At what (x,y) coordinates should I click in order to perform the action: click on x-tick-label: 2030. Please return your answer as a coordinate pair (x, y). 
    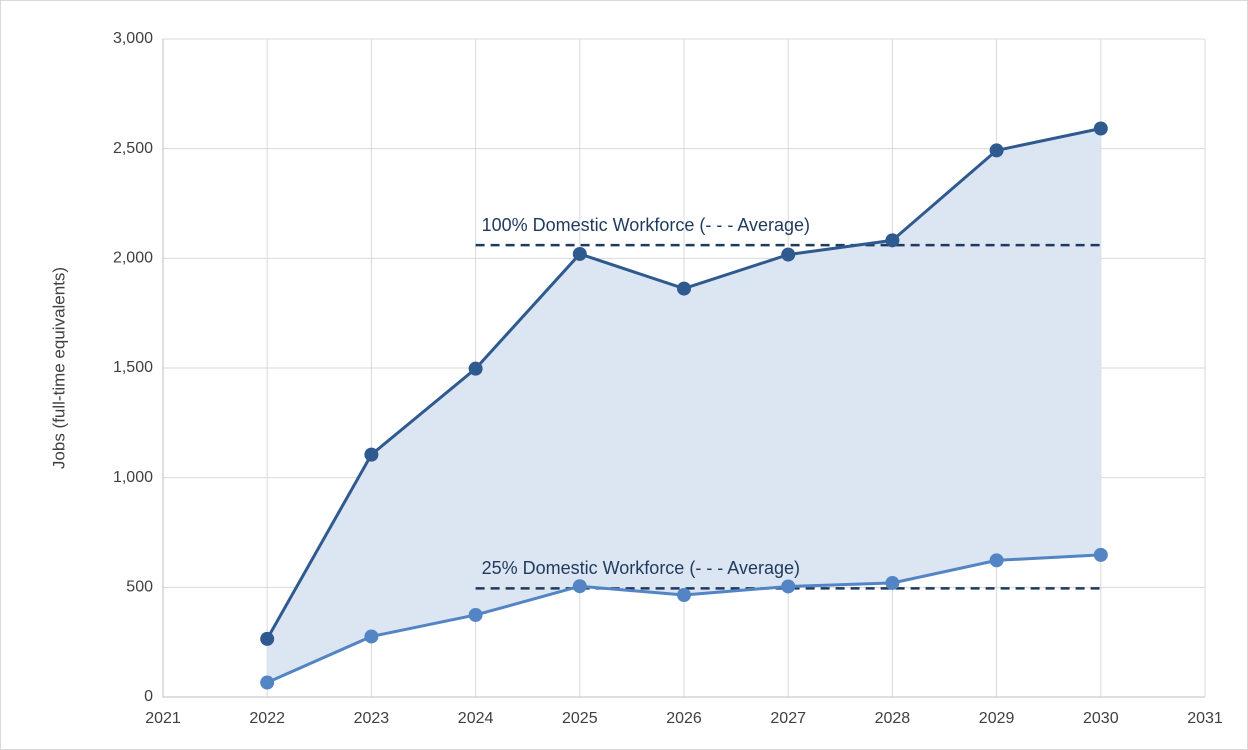
    Looking at the image, I should click on (1101, 718).